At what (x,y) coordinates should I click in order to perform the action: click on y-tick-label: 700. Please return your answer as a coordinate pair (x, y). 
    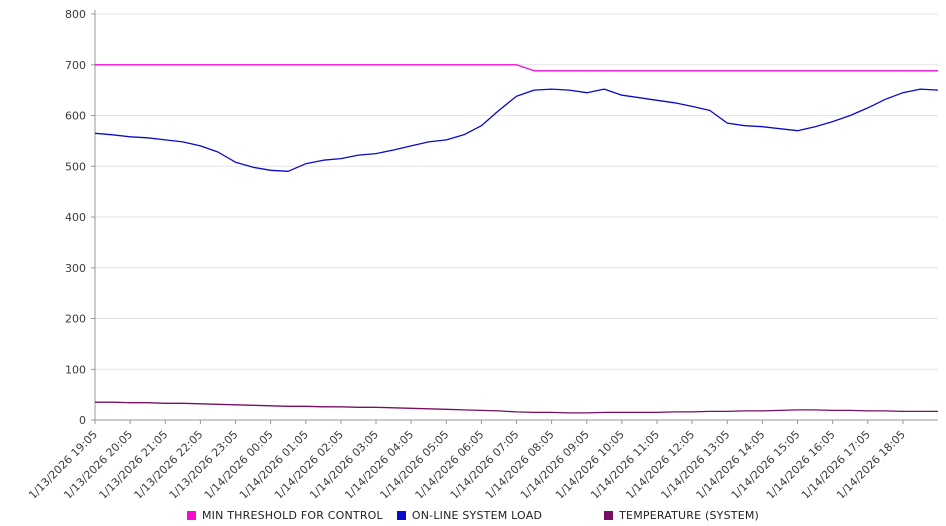
    Looking at the image, I should click on (75, 65).